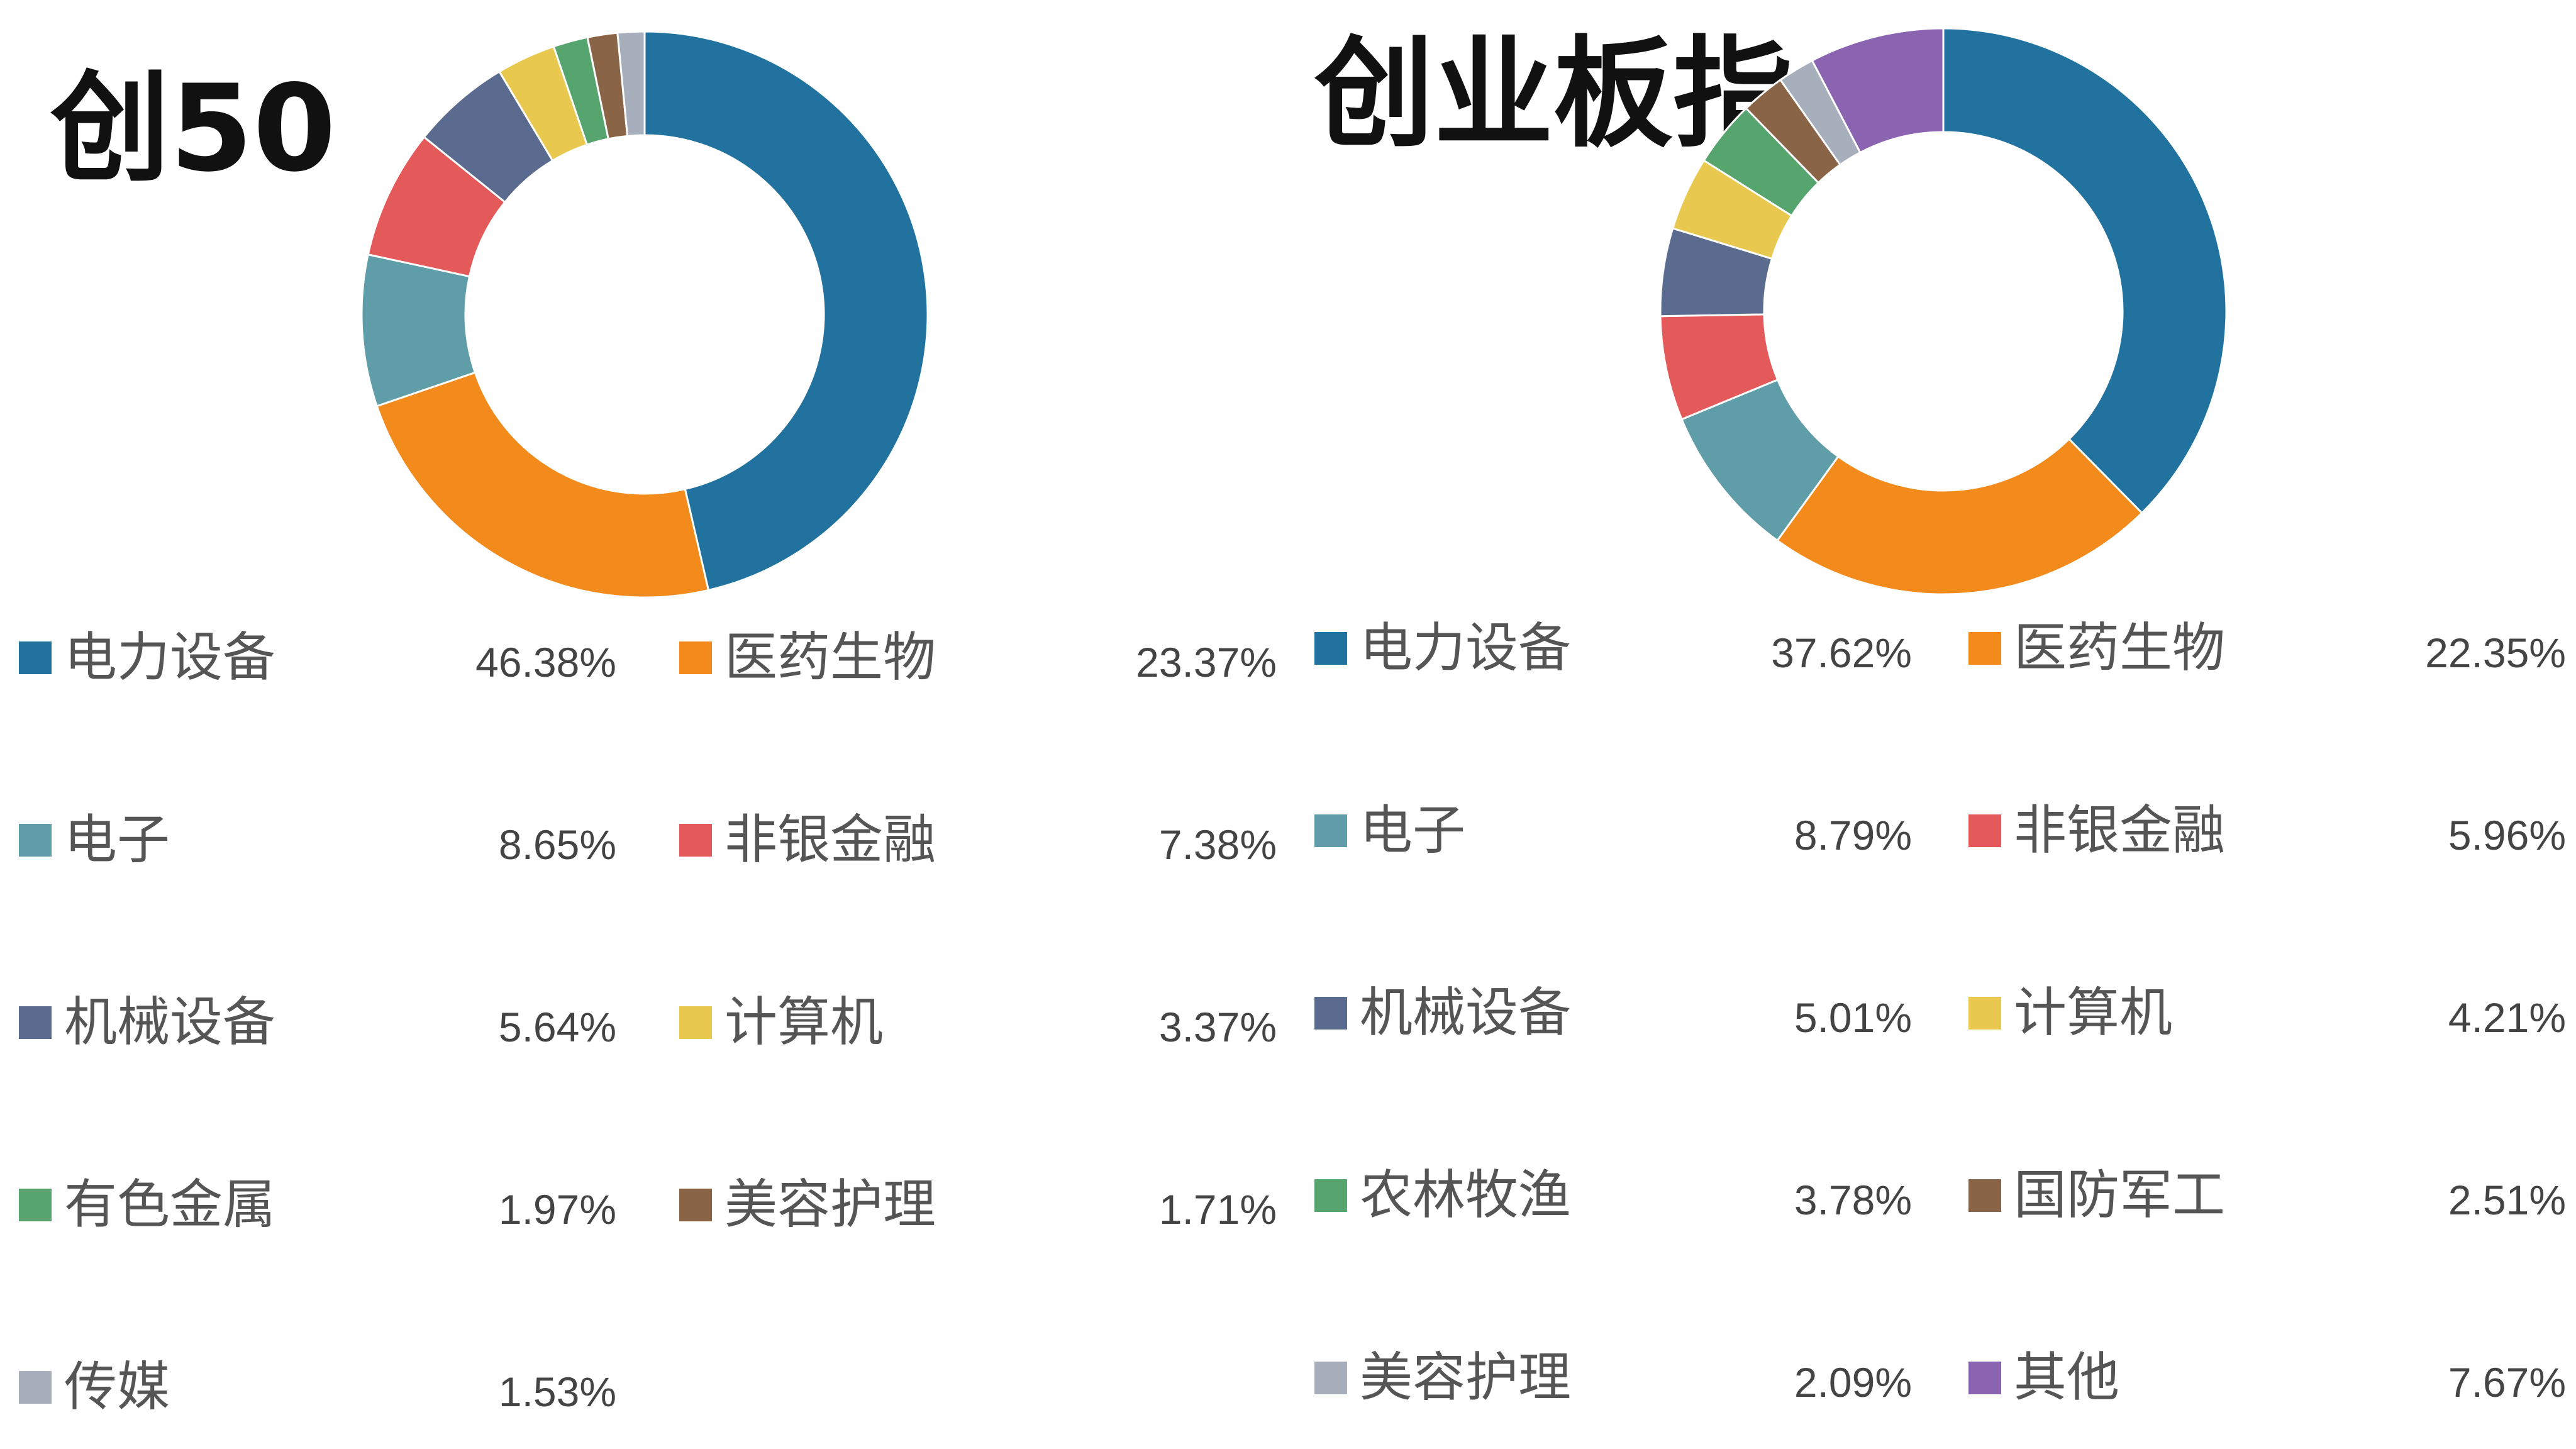 This screenshot has width=2576, height=1449. I want to click on legend-label: 有色金属, so click(170, 1204).